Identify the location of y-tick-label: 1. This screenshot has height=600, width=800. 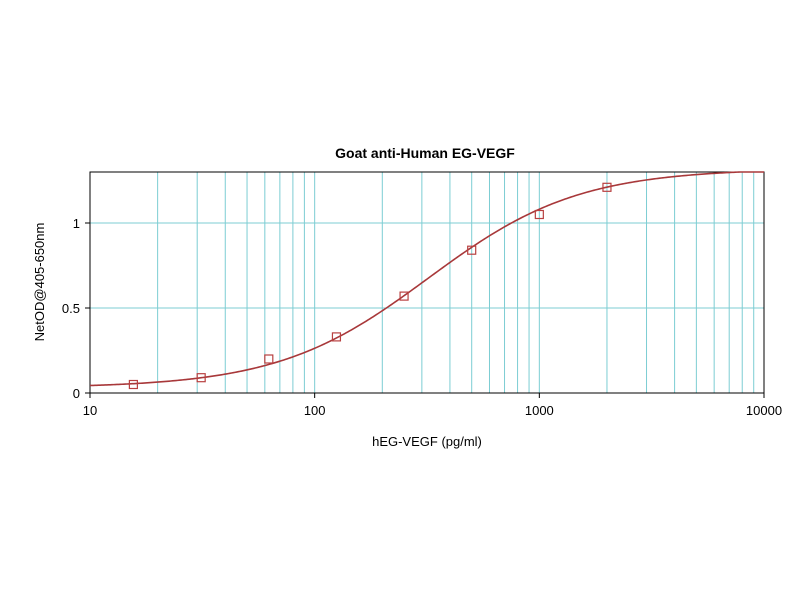
(76, 223).